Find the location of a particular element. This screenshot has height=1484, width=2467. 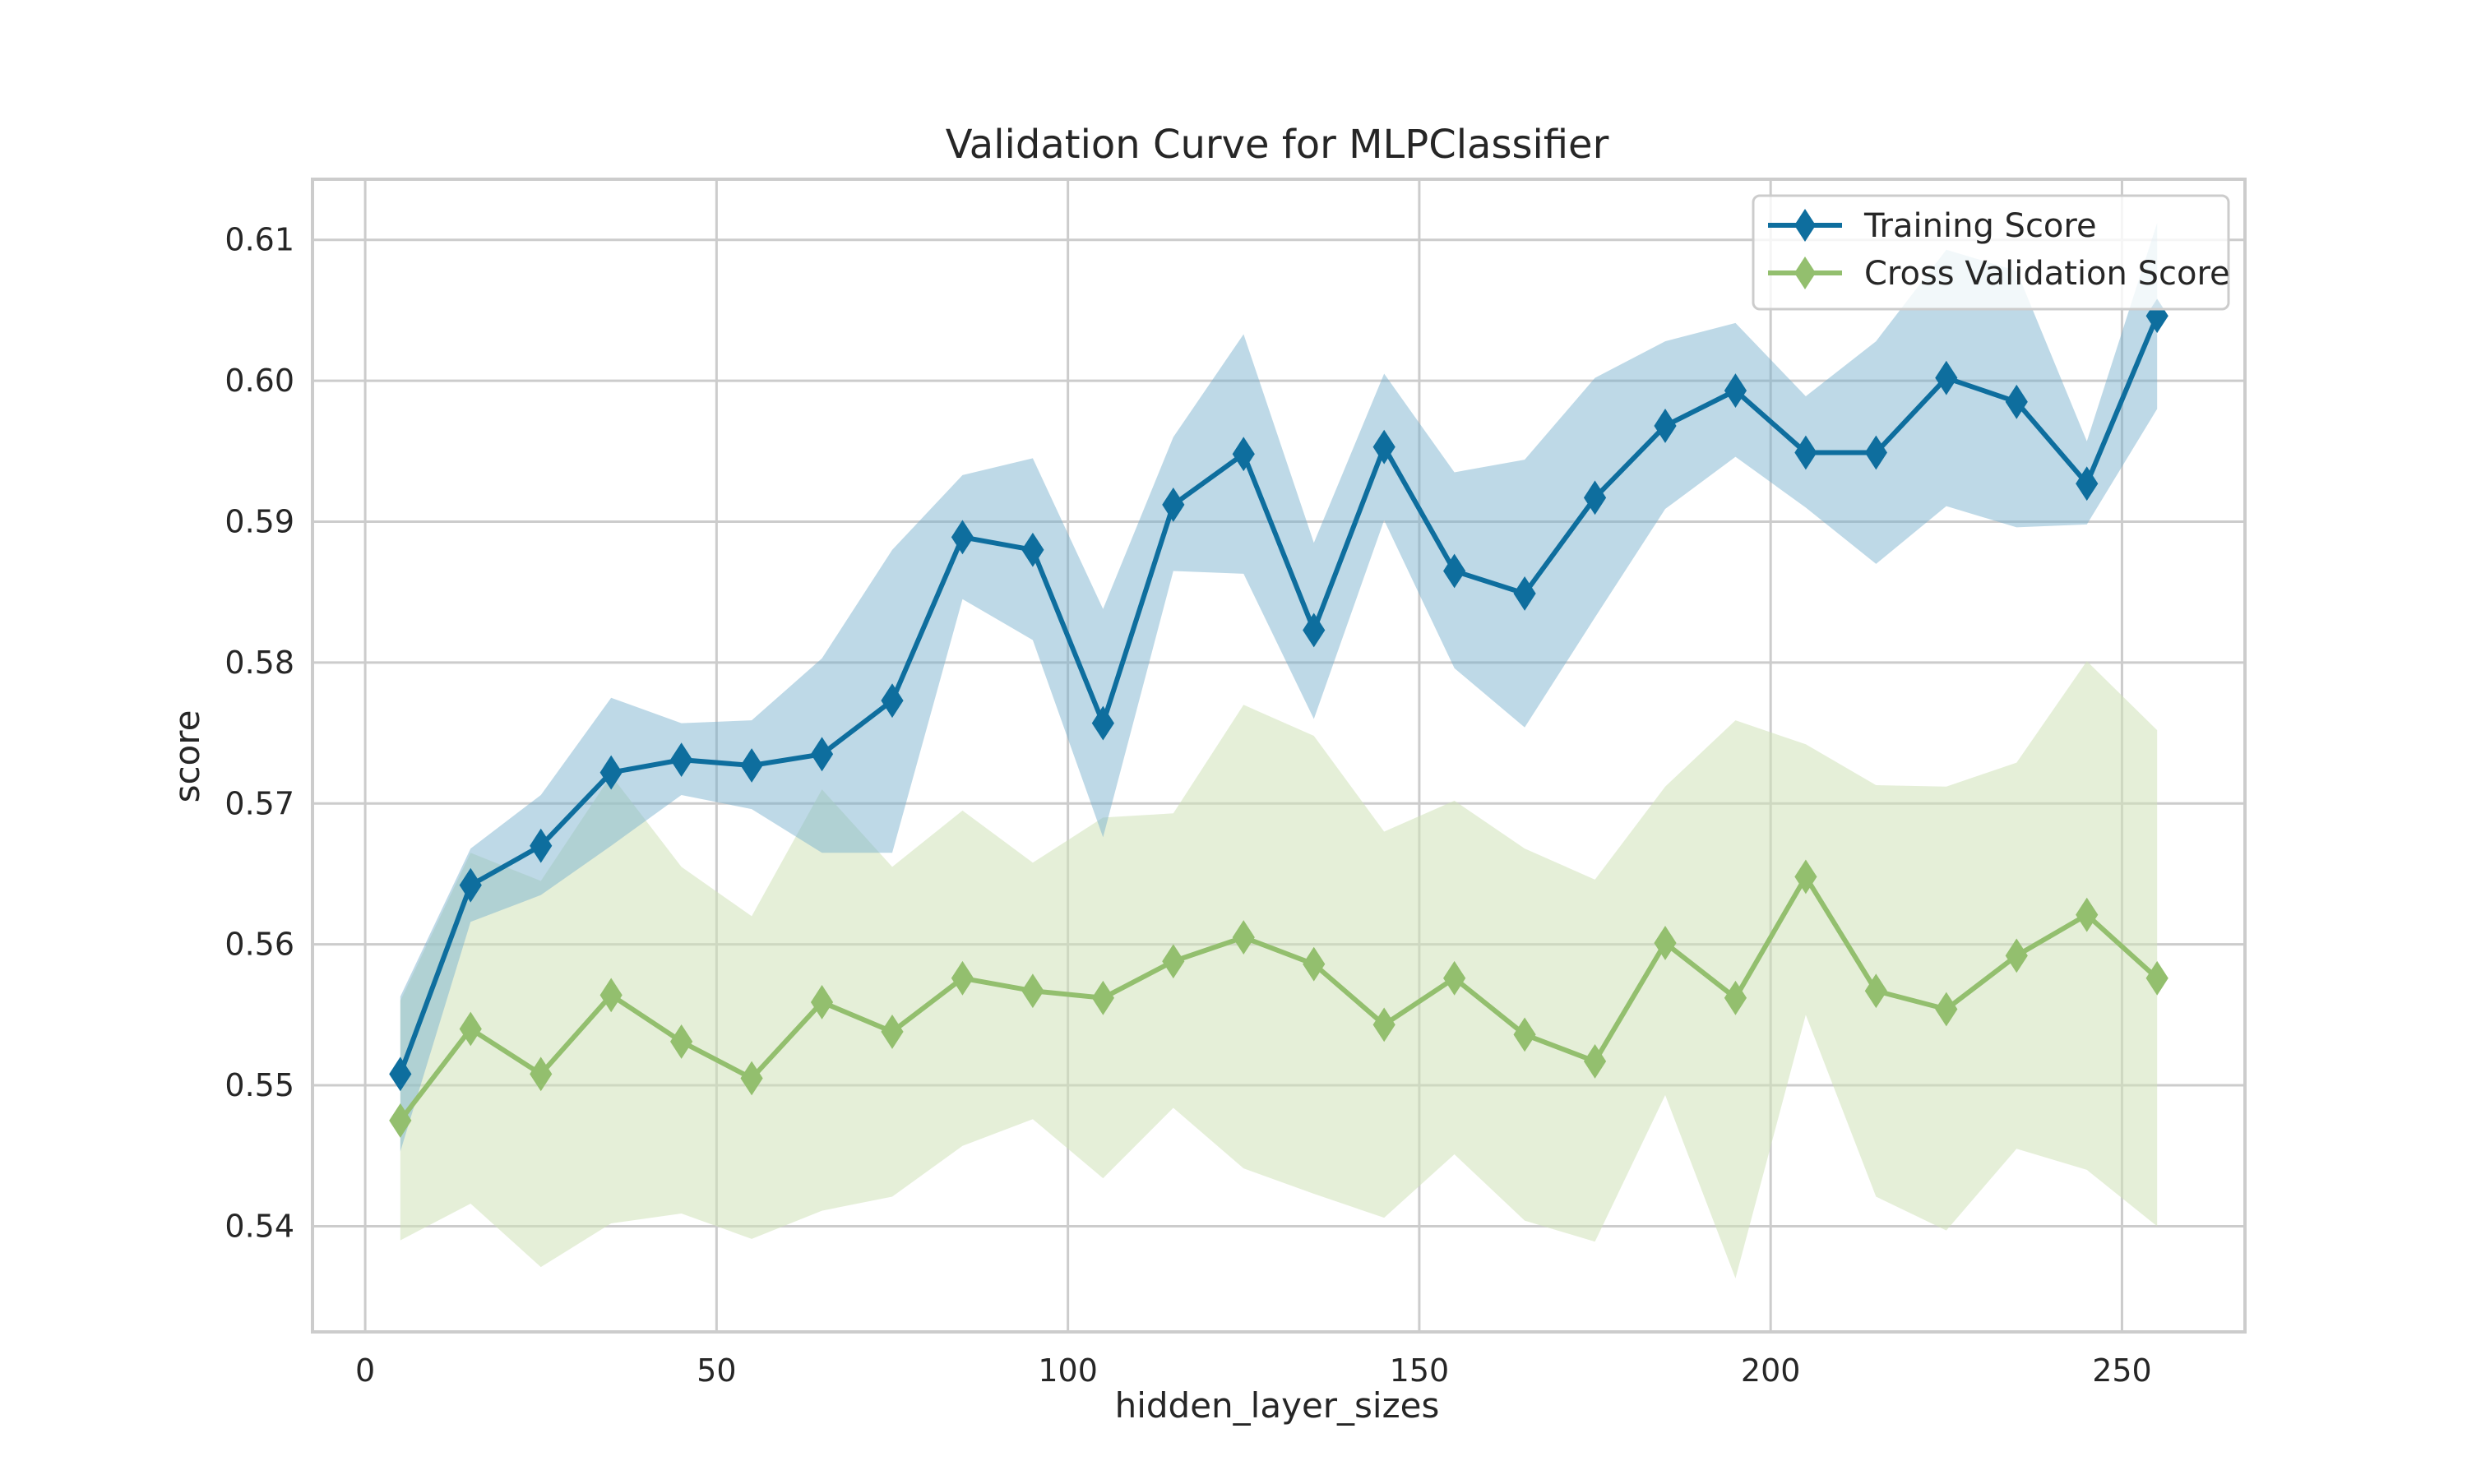

legend-cross-validation-score-label: Cross Validation Score is located at coordinates (2047, 274).